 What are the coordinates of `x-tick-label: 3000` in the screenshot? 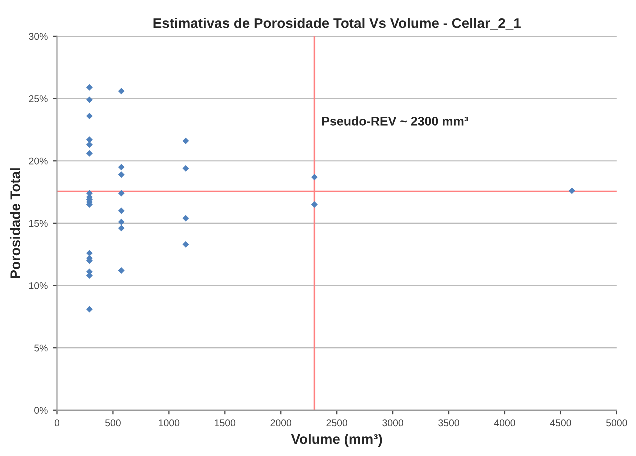 It's located at (393, 423).